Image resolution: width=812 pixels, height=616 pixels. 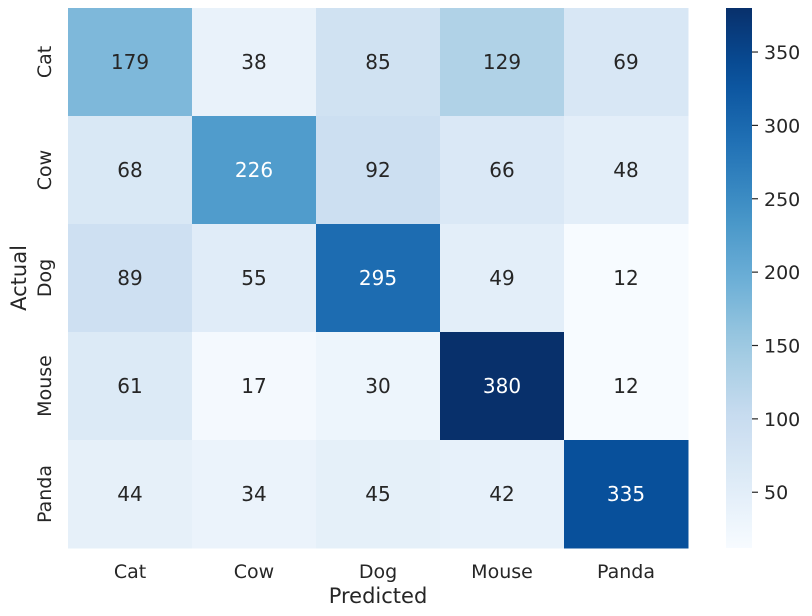 I want to click on x-tick-label: Cat, so click(x=130, y=572).